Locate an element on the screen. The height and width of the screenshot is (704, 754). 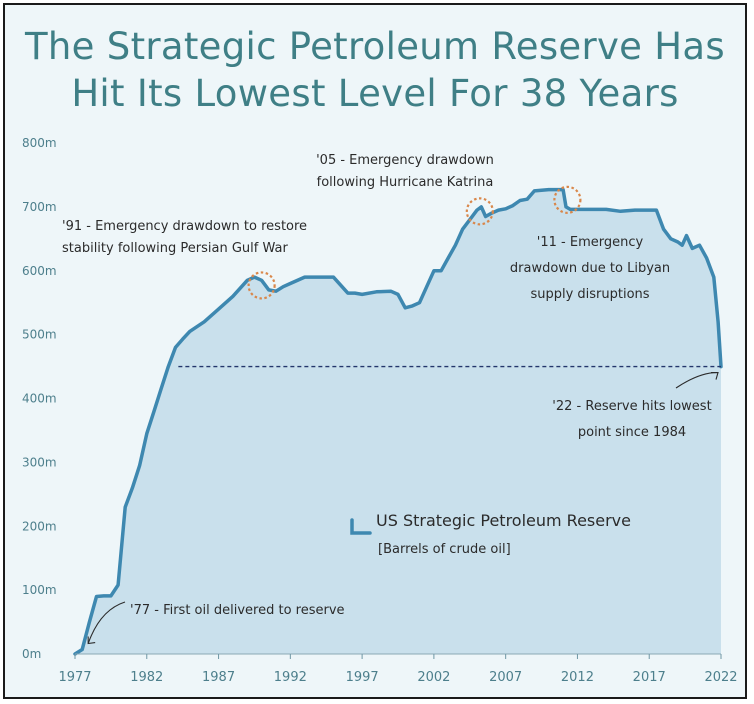
y-tick-label: 0m is located at coordinates (31, 654).